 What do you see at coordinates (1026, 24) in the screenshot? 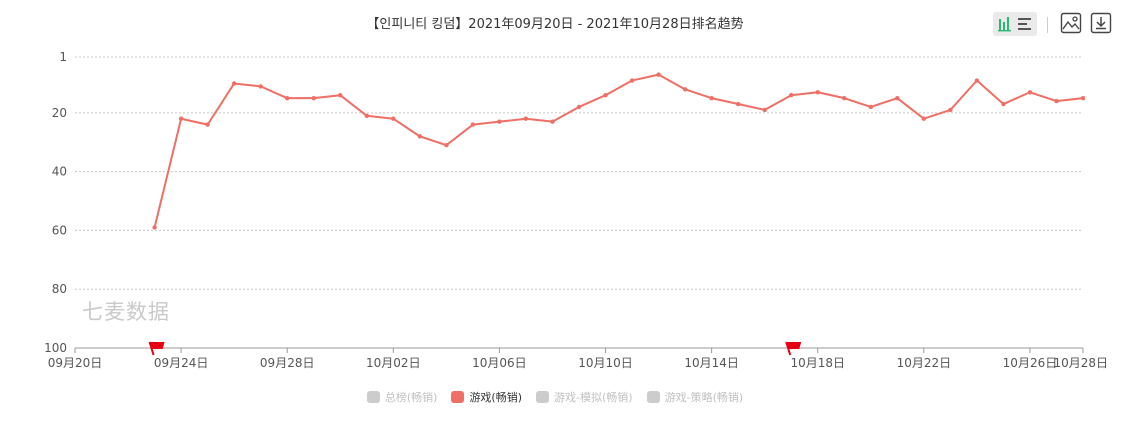
I see `list-icon` at bounding box center [1026, 24].